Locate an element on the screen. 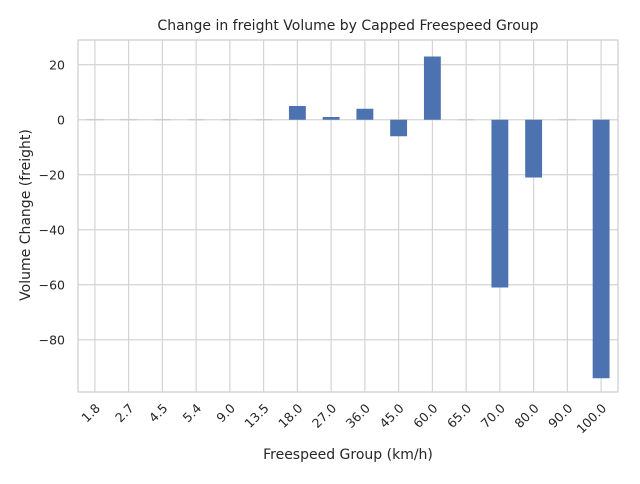 This screenshot has height=484, width=640. x-tick-label: 60.0 is located at coordinates (425, 415).